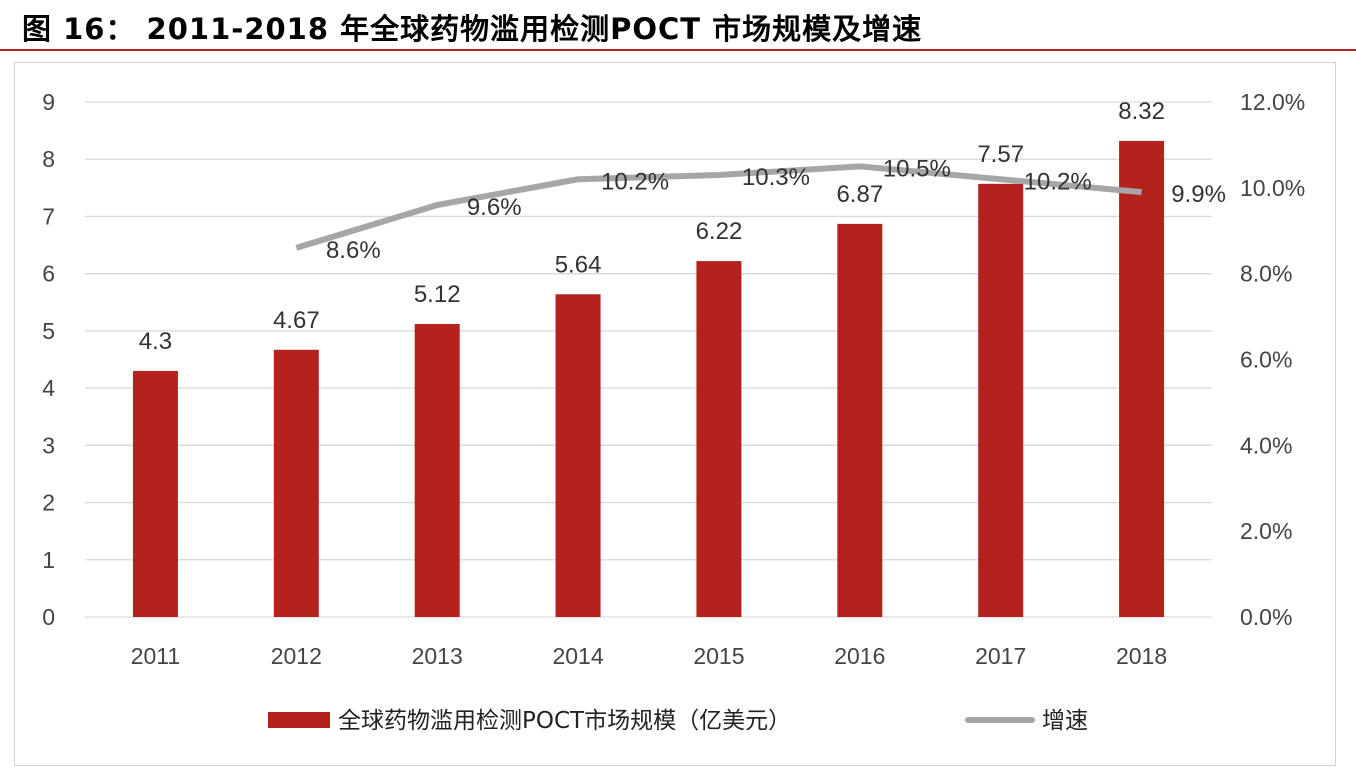  I want to click on y-right-tick-label: 6.0%, so click(1266, 360).